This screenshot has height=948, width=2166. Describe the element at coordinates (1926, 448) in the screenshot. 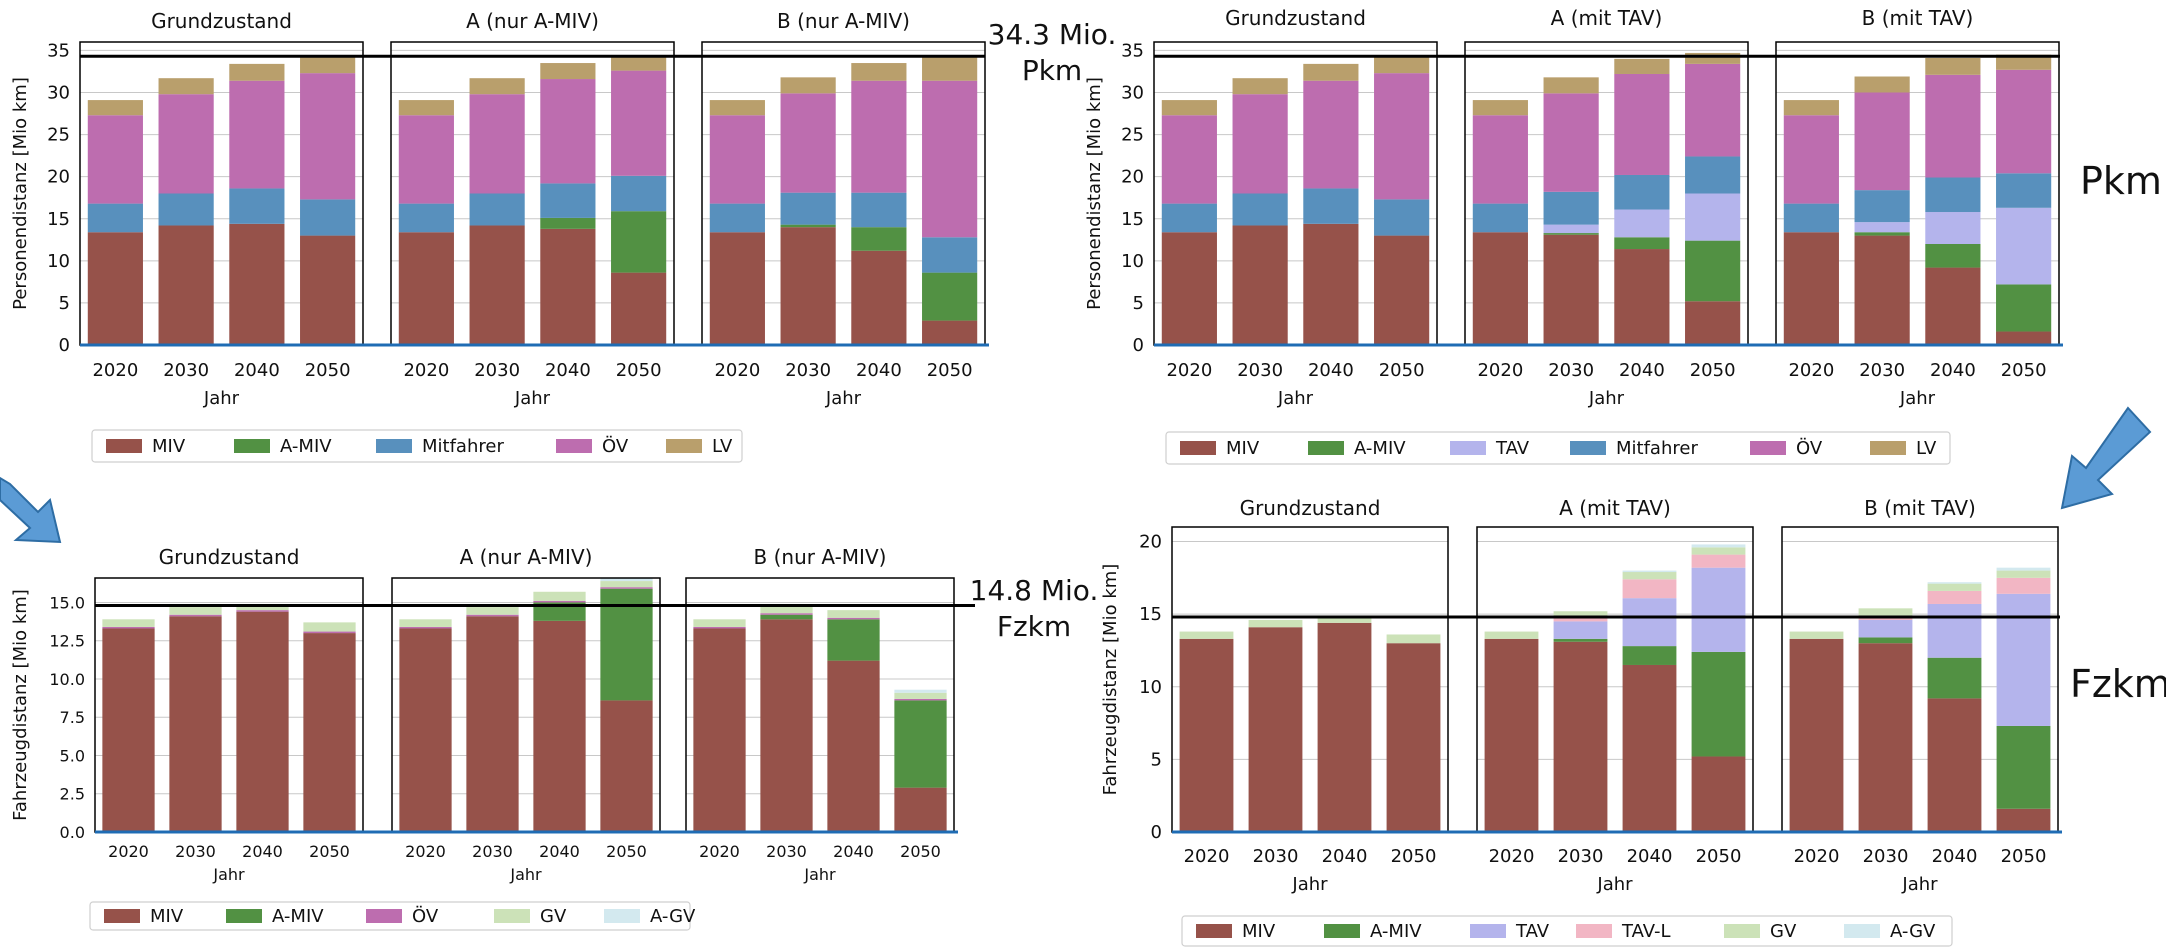

I see `legend-label: LV` at that location.